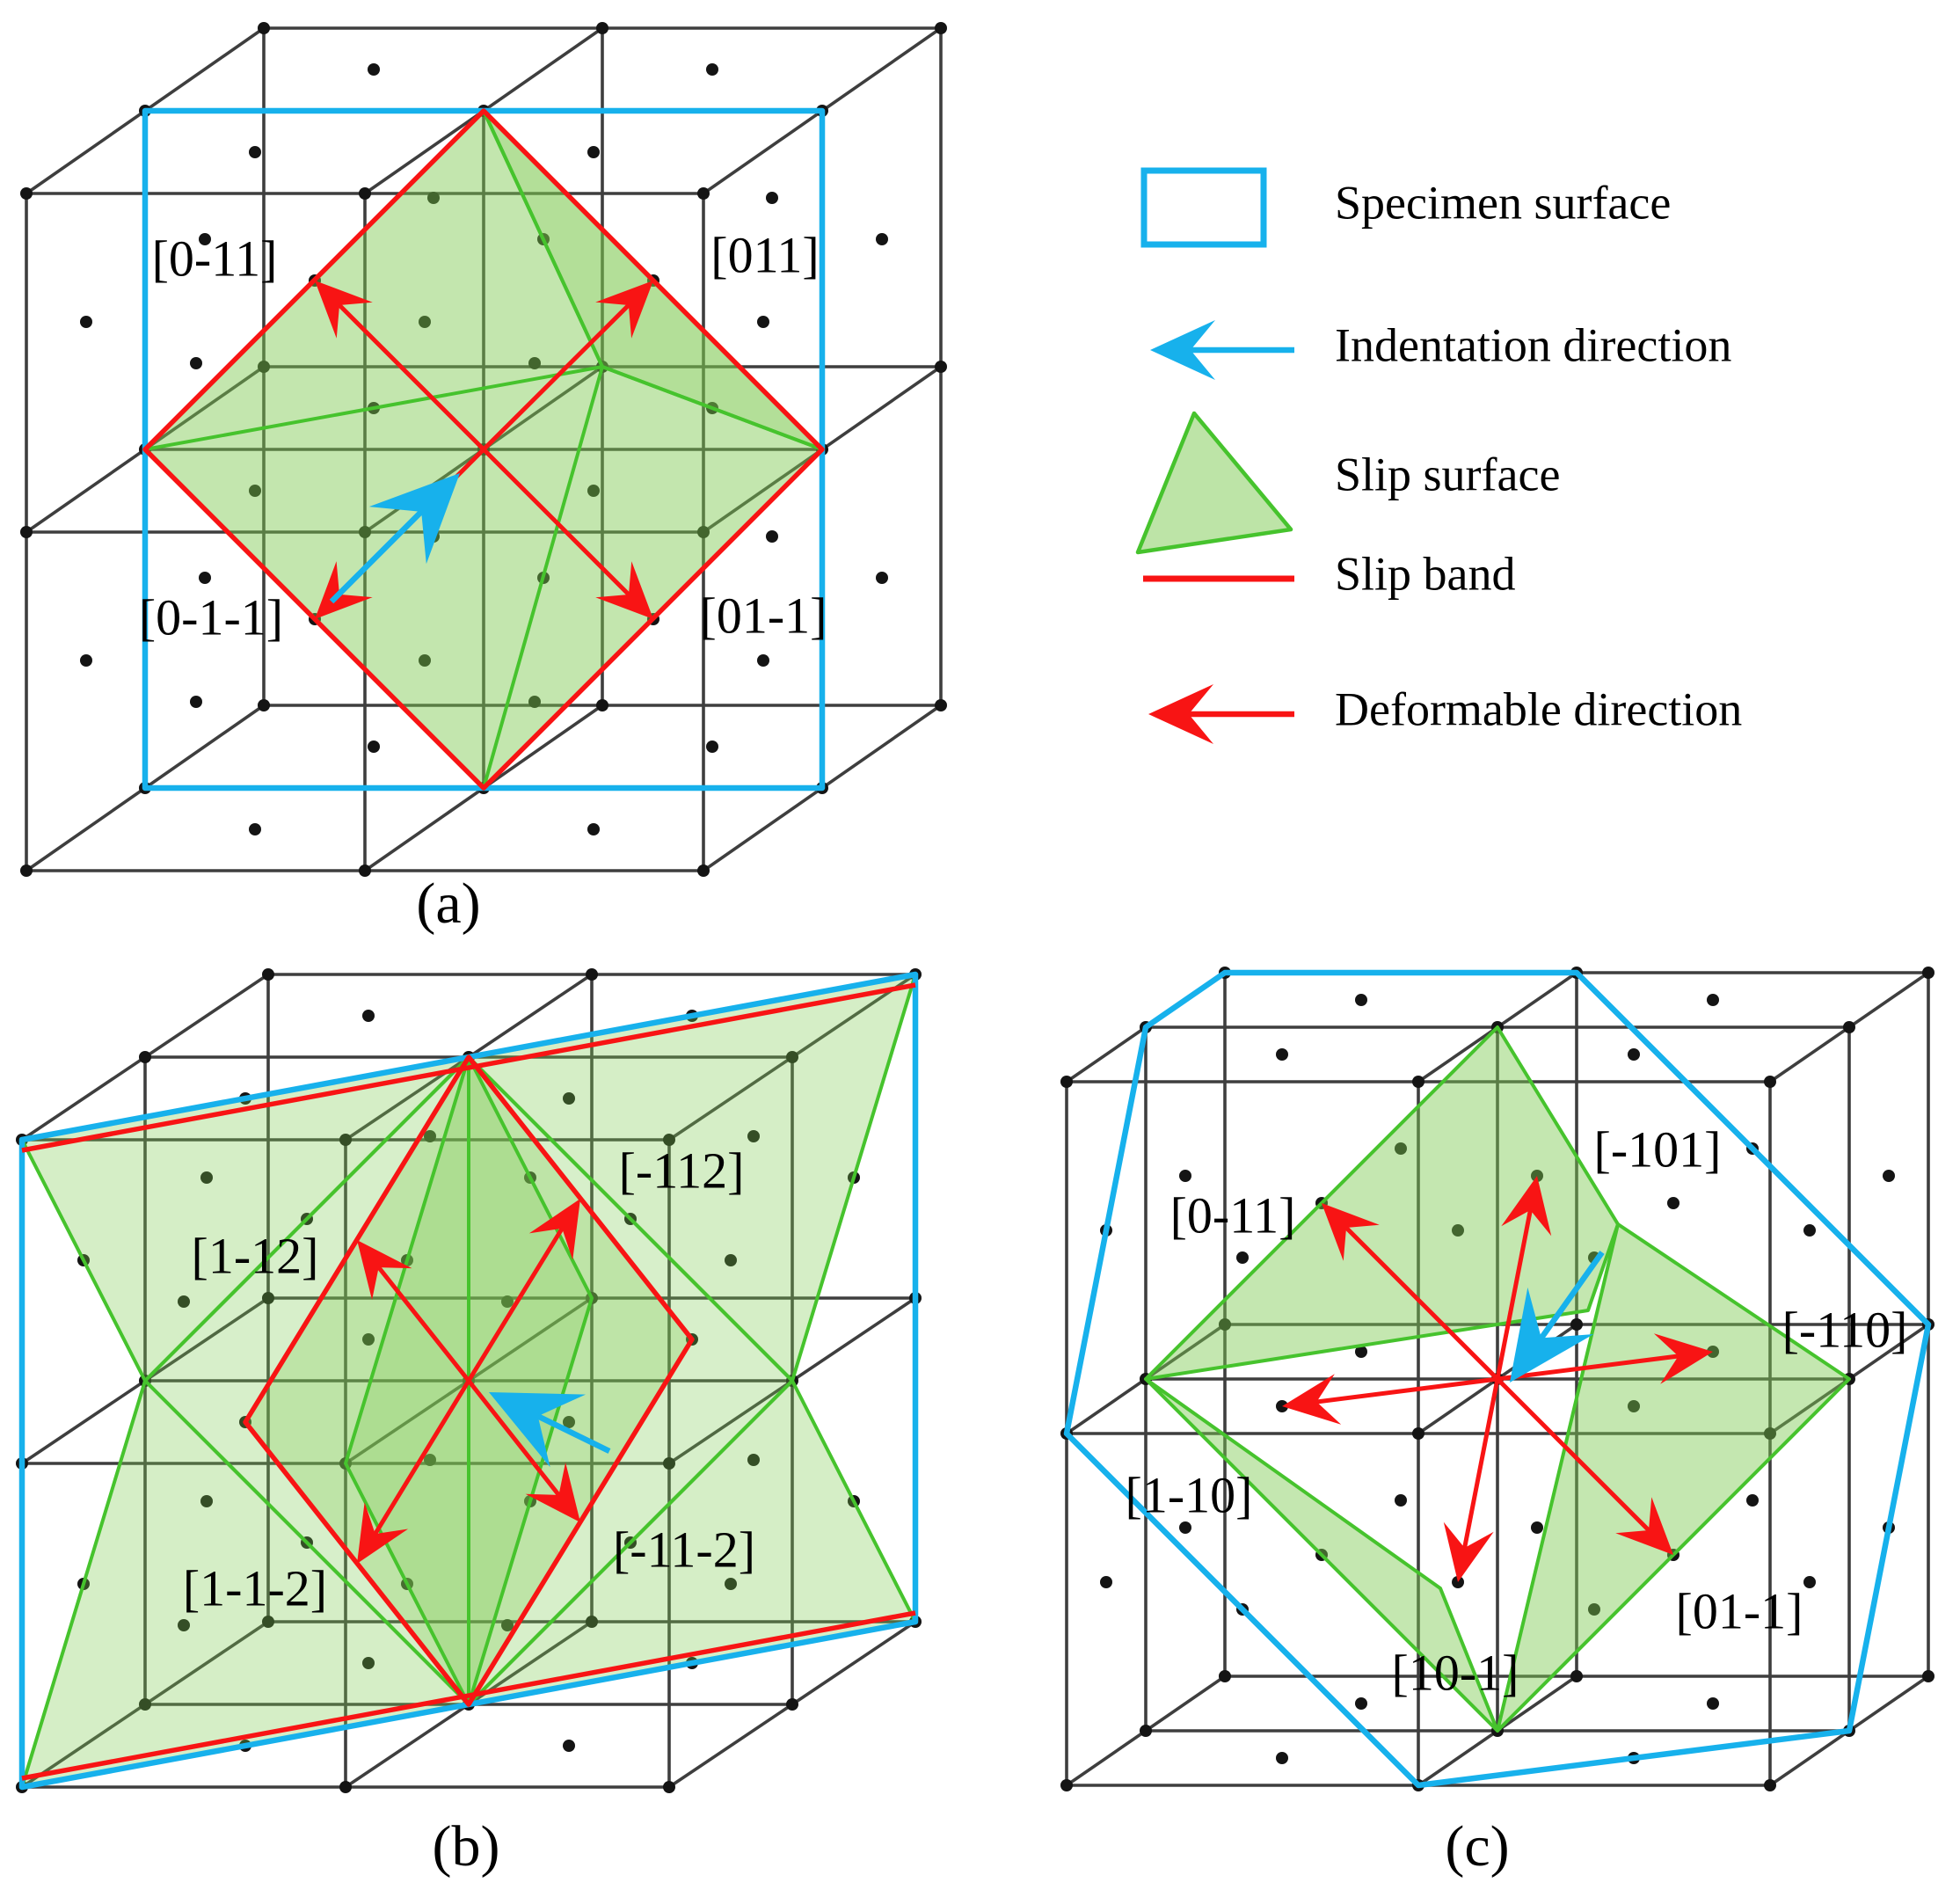  I want to click on slip-surfaces-c, so click(1497, 1379).